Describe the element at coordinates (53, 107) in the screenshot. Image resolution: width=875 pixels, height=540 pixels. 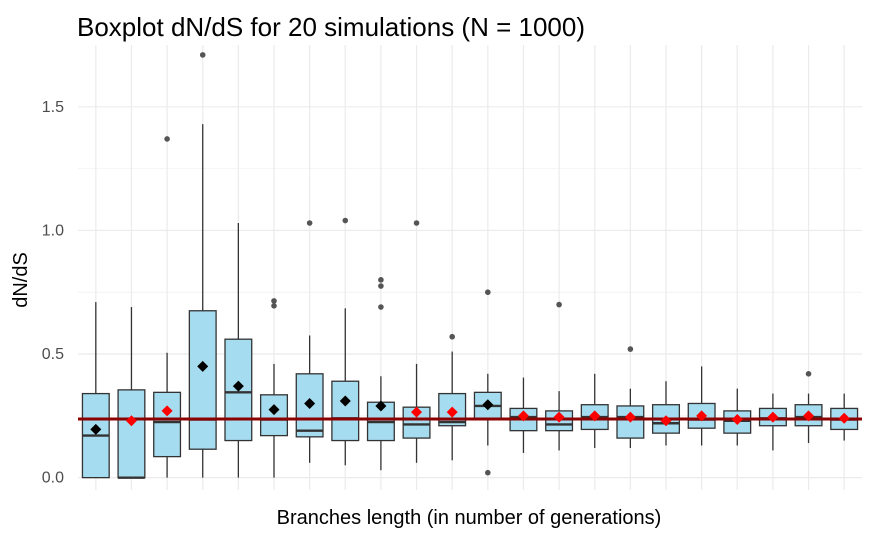
I see `y-tick-label: 1.5` at that location.